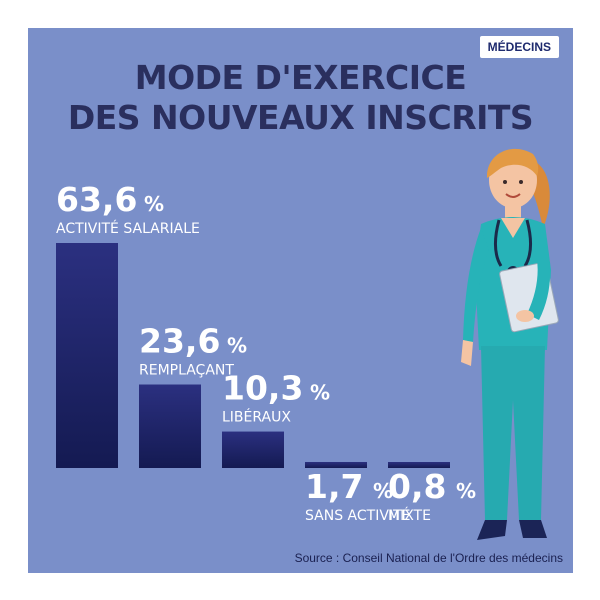 The image size is (600, 600). What do you see at coordinates (320, 393) in the screenshot?
I see `unit-label-liberaux: %` at bounding box center [320, 393].